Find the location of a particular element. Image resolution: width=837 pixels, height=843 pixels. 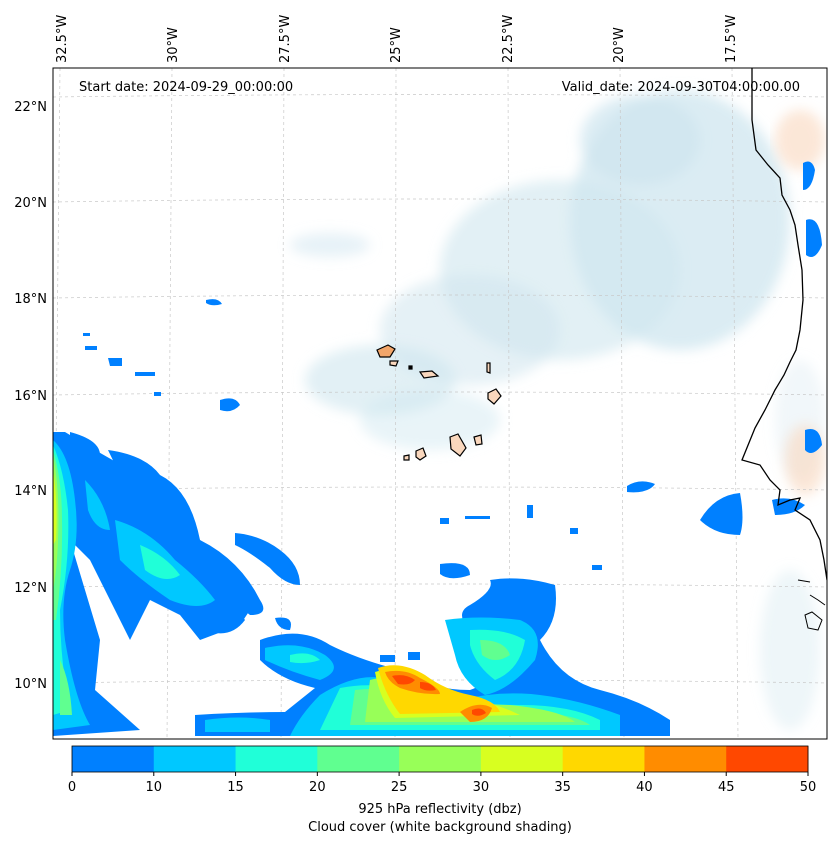

lat-label: 18°N is located at coordinates (30, 299).